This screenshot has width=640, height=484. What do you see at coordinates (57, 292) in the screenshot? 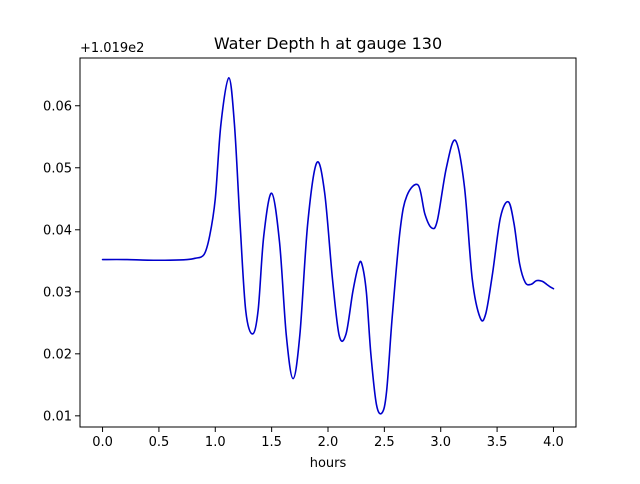
I see `y-tick-label: 0.03` at bounding box center [57, 292].